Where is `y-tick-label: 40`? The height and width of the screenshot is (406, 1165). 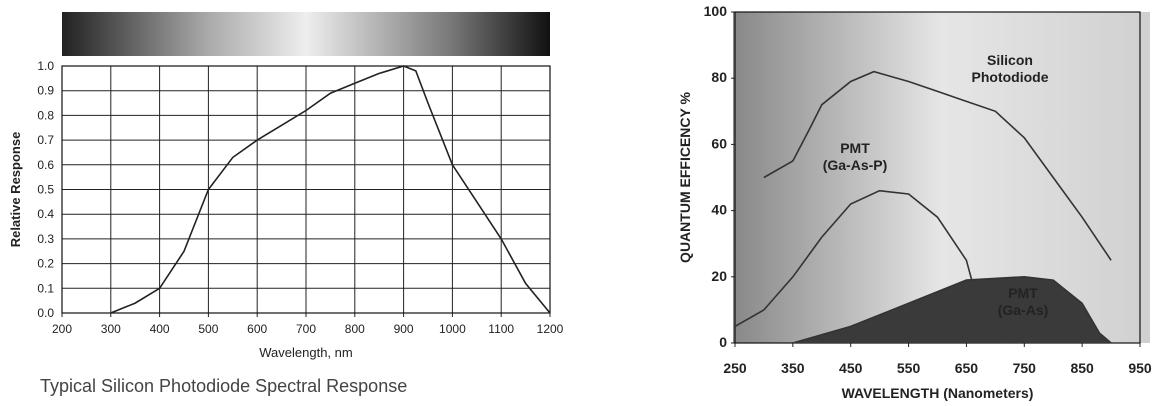
y-tick-label: 40 is located at coordinates (719, 210).